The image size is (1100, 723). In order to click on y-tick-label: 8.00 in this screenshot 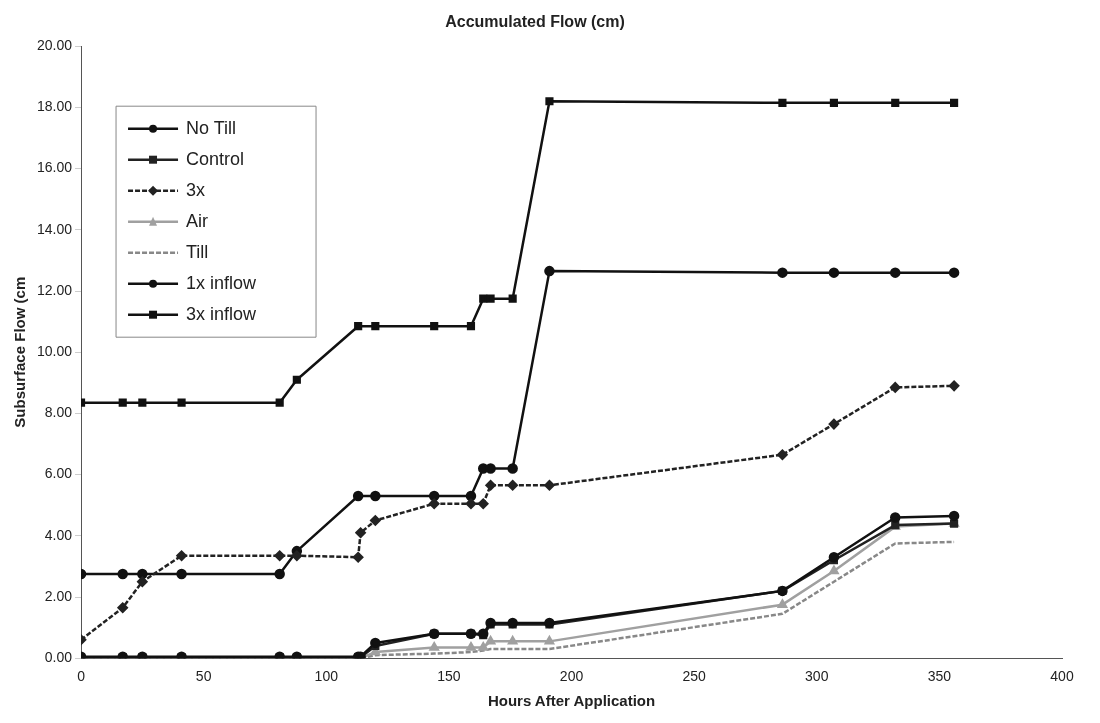, I will do `click(58, 412)`.